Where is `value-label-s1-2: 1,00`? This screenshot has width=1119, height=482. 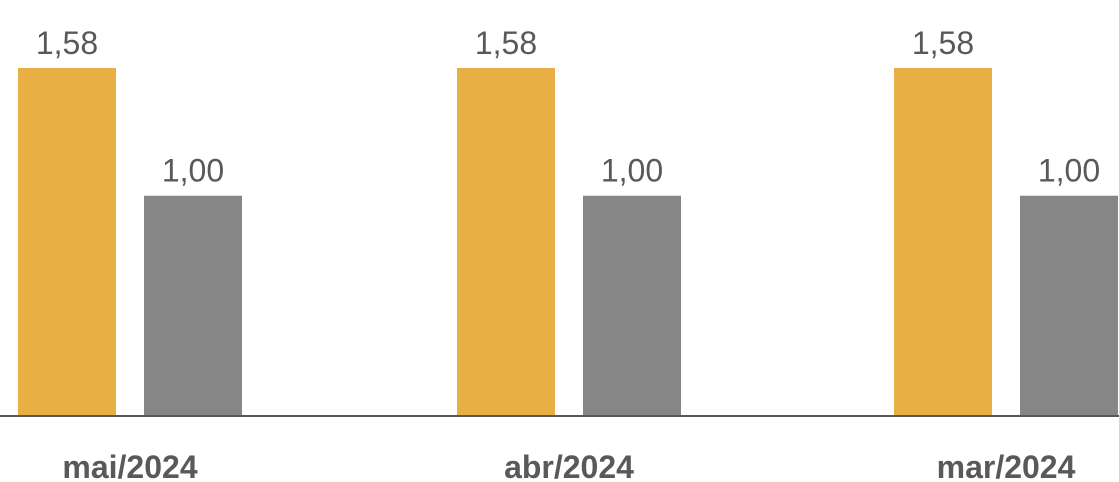 value-label-s1-2: 1,00 is located at coordinates (1069, 171).